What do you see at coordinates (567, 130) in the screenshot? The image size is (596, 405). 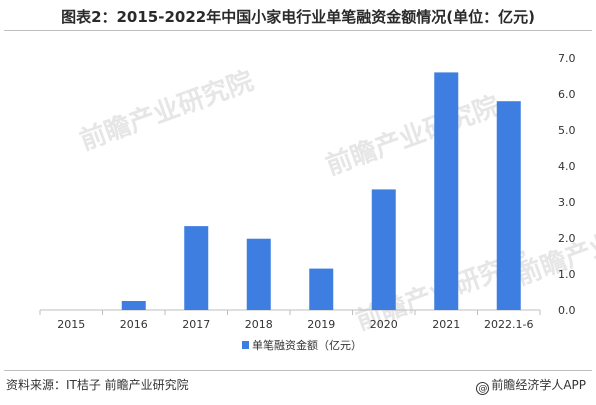 I see `y-tick-label: 5.0` at bounding box center [567, 130].